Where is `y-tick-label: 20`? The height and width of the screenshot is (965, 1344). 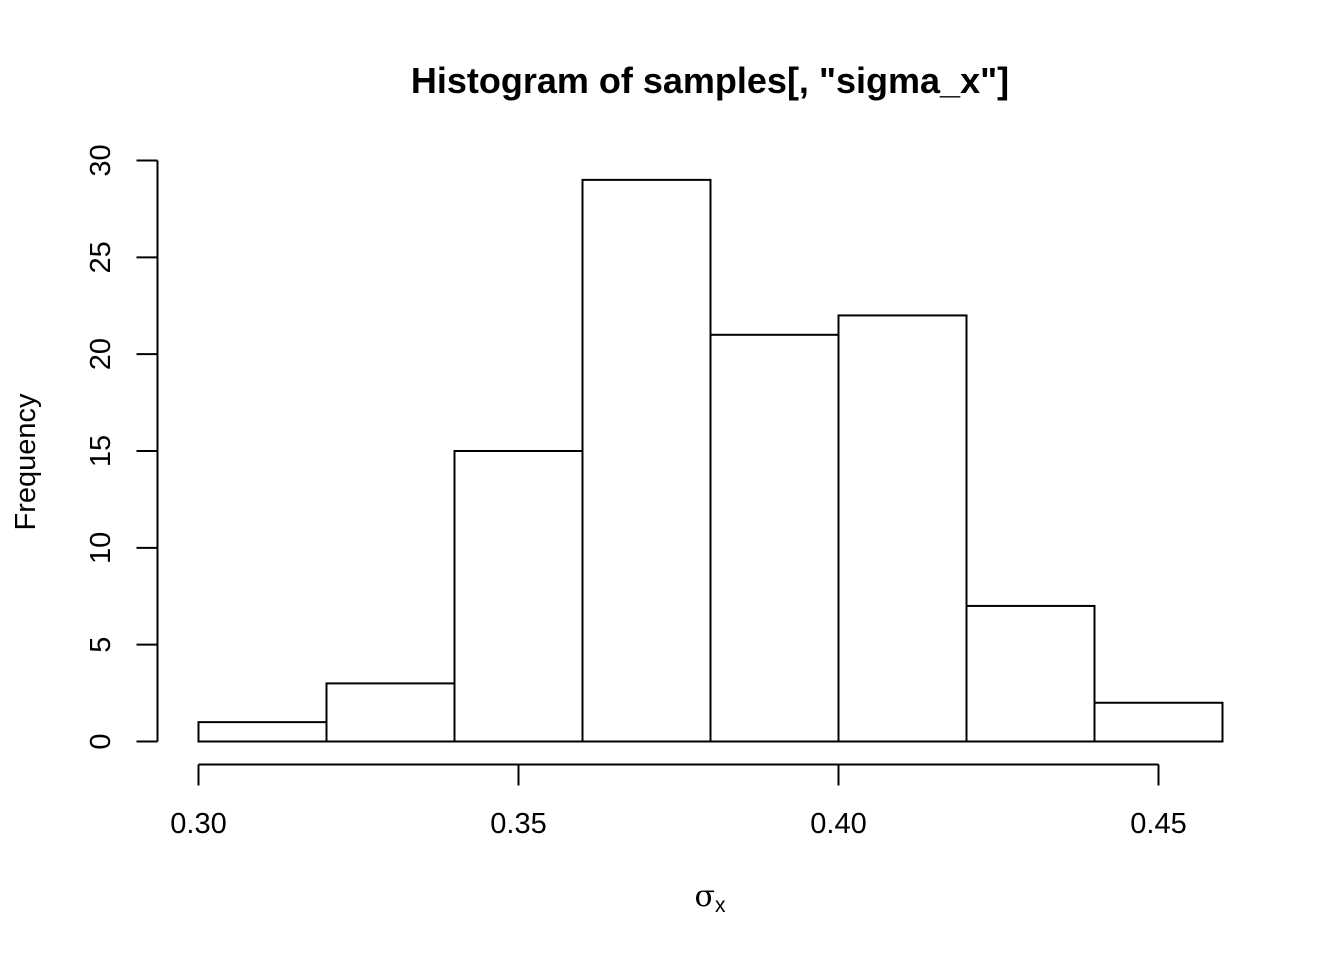
y-tick-label: 20 is located at coordinates (101, 354).